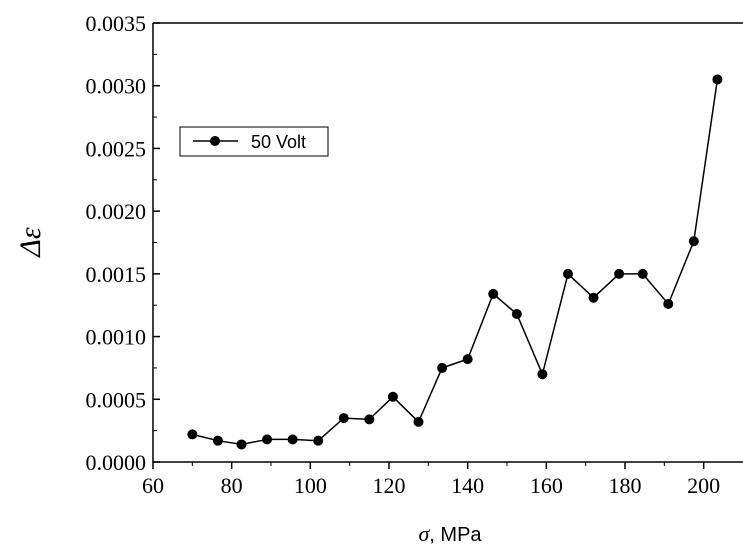 The image size is (743, 549). What do you see at coordinates (232, 485) in the screenshot?
I see `x-tick-label: 80` at bounding box center [232, 485].